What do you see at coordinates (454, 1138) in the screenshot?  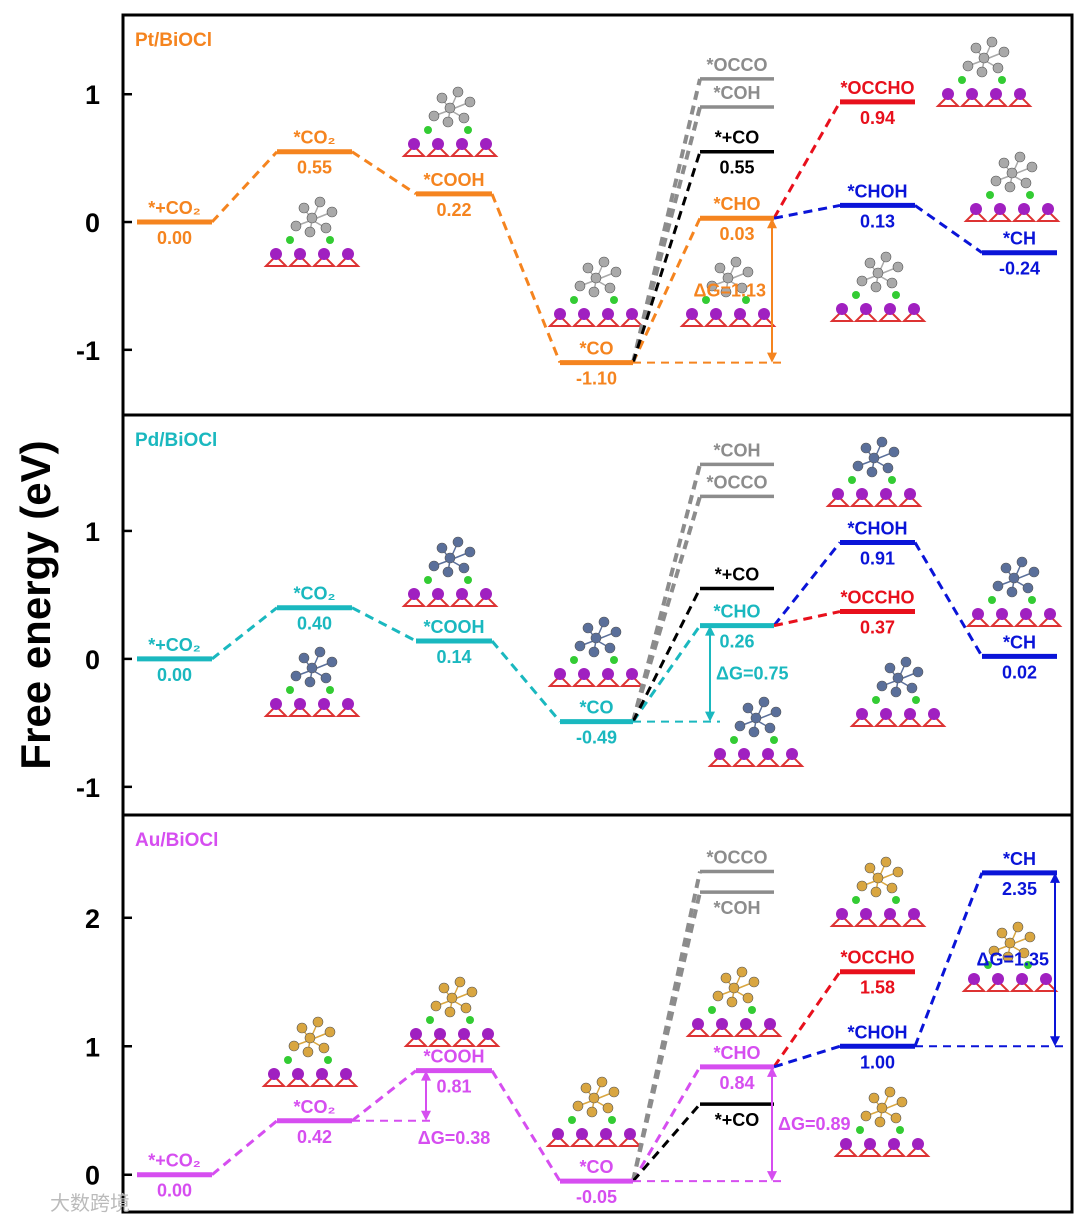 I see `delta-g-label: ΔG=0.38` at bounding box center [454, 1138].